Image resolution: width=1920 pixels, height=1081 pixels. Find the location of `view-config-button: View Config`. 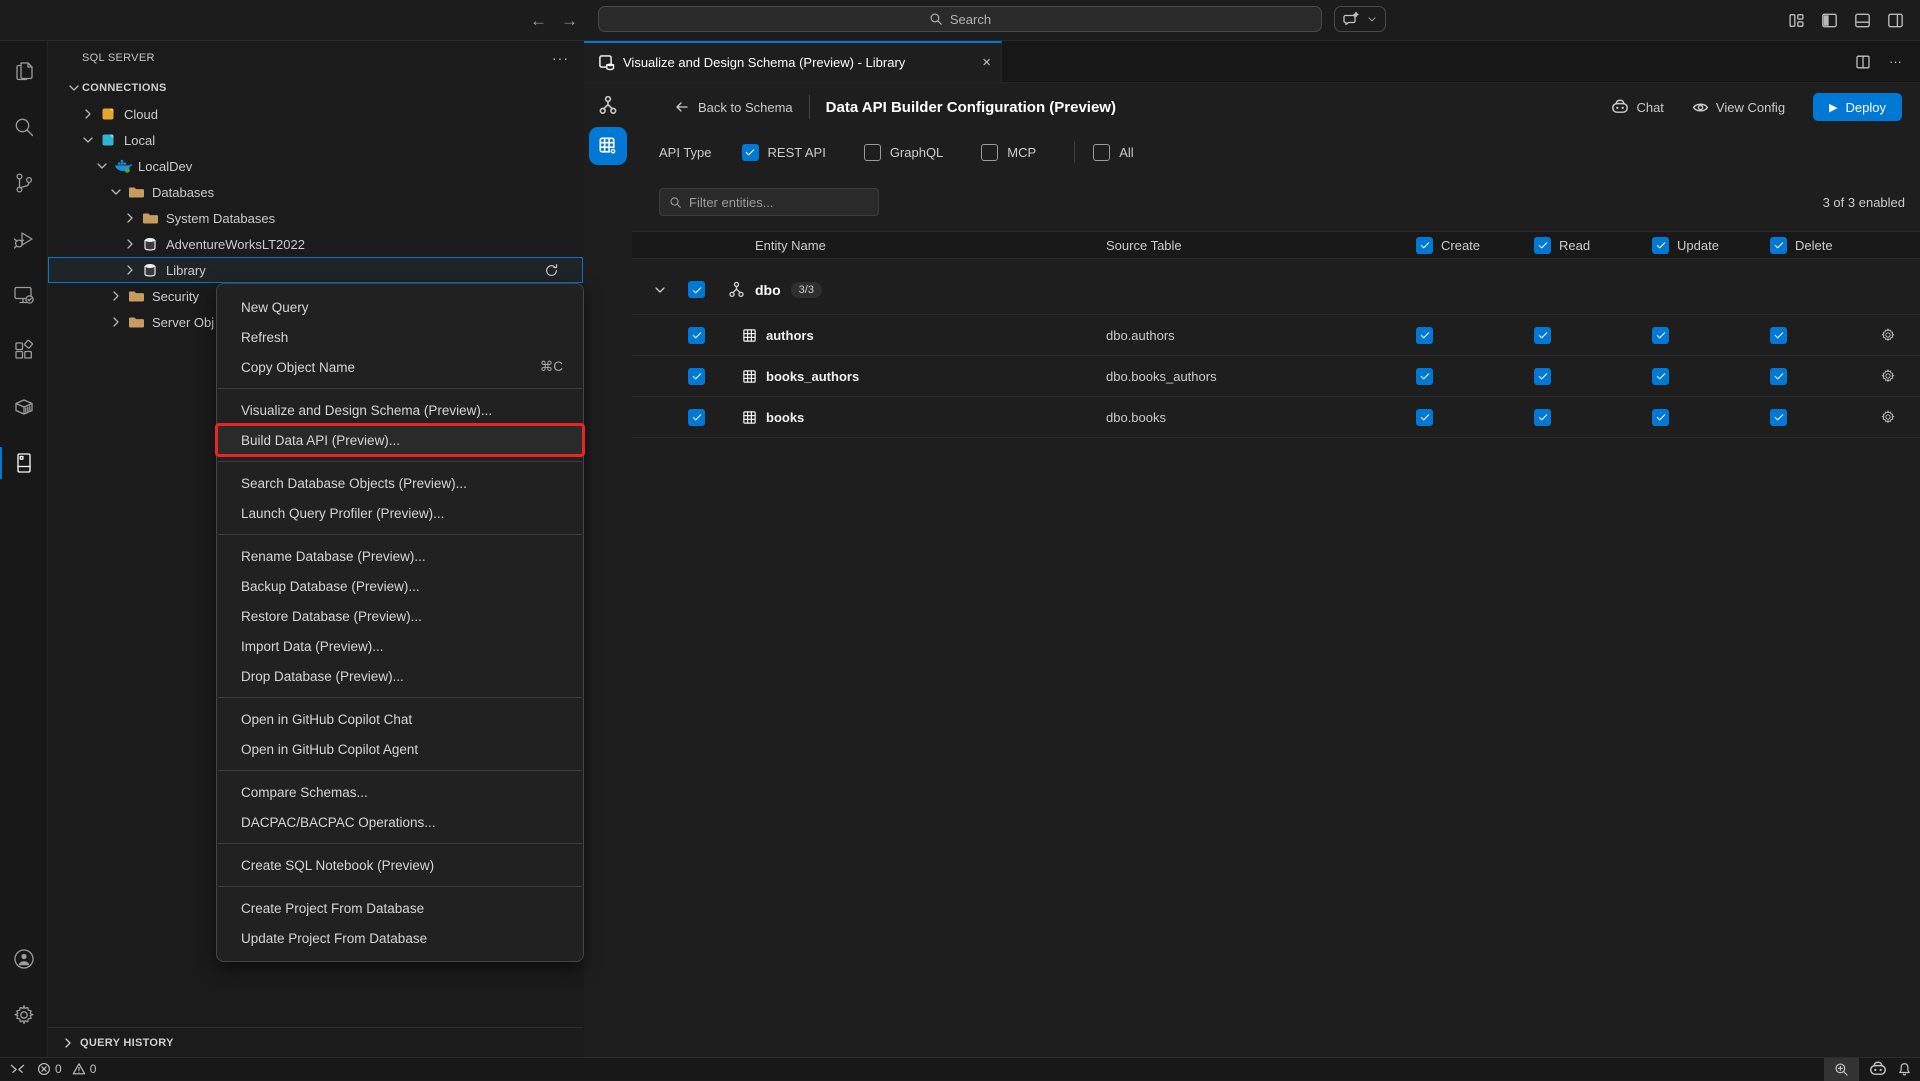

view-config-button: View Config is located at coordinates (1738, 107).